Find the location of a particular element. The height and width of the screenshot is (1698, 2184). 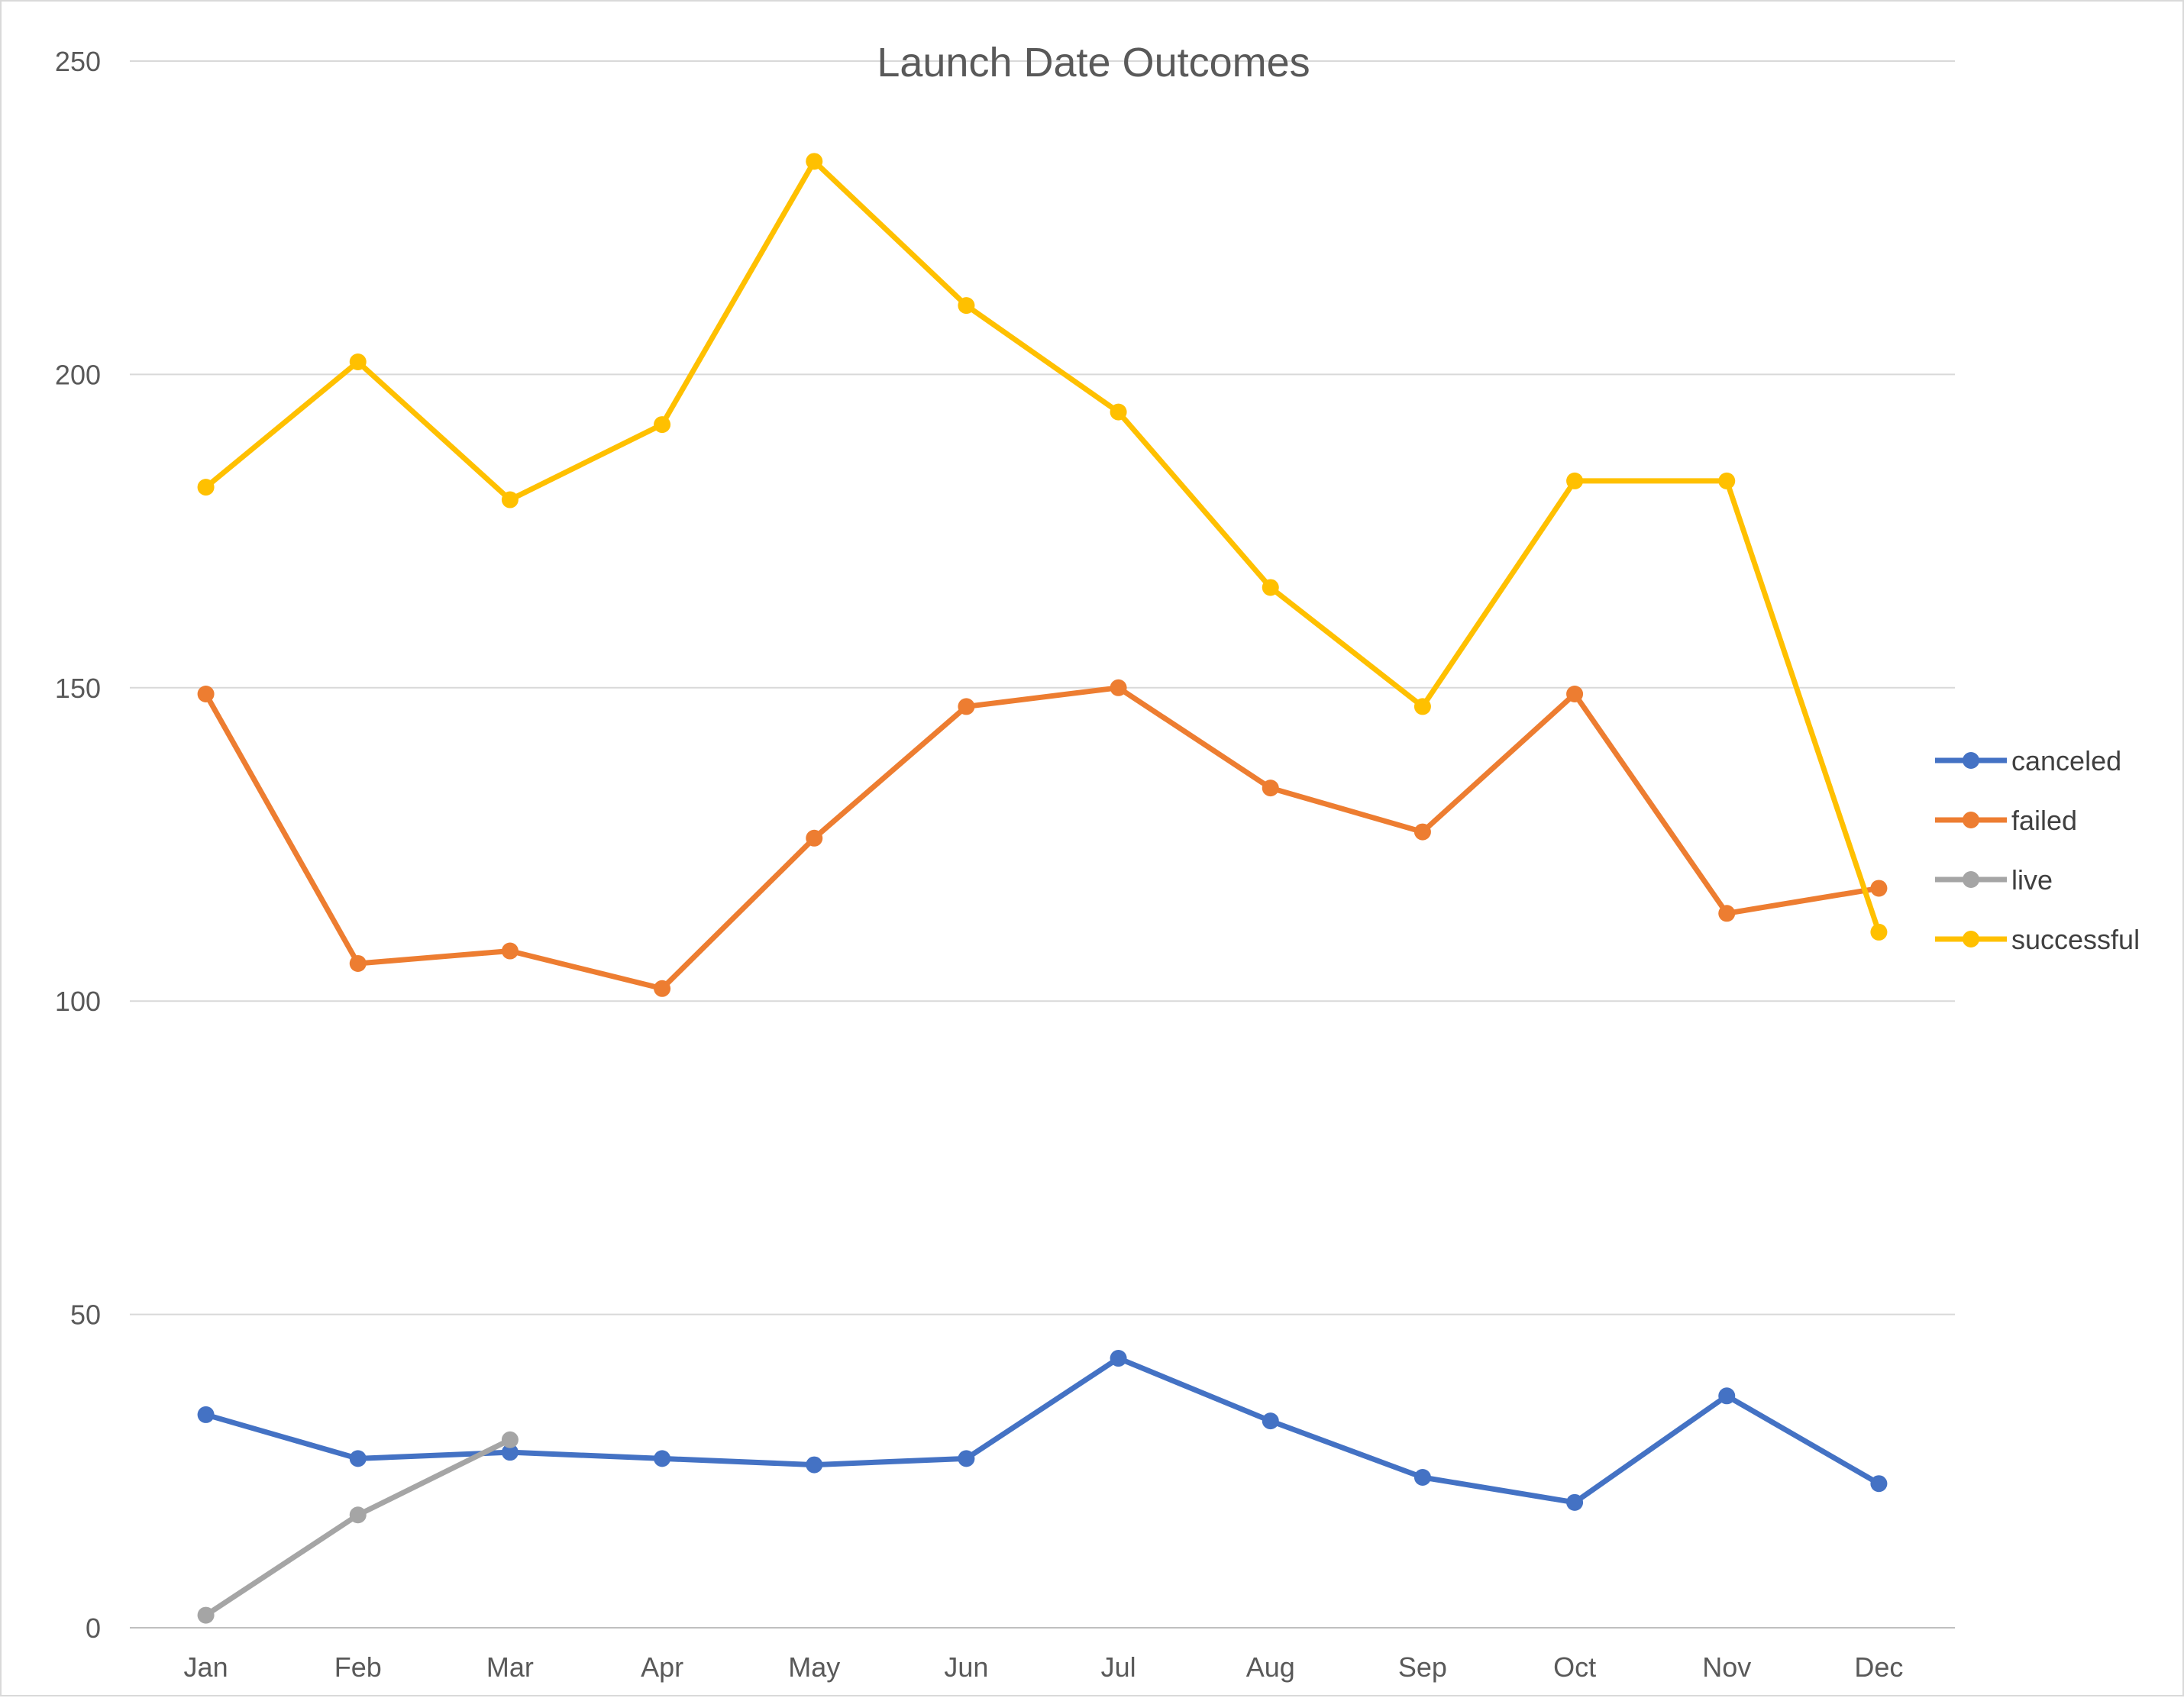

x-tick-label: Dec is located at coordinates (1878, 1667).